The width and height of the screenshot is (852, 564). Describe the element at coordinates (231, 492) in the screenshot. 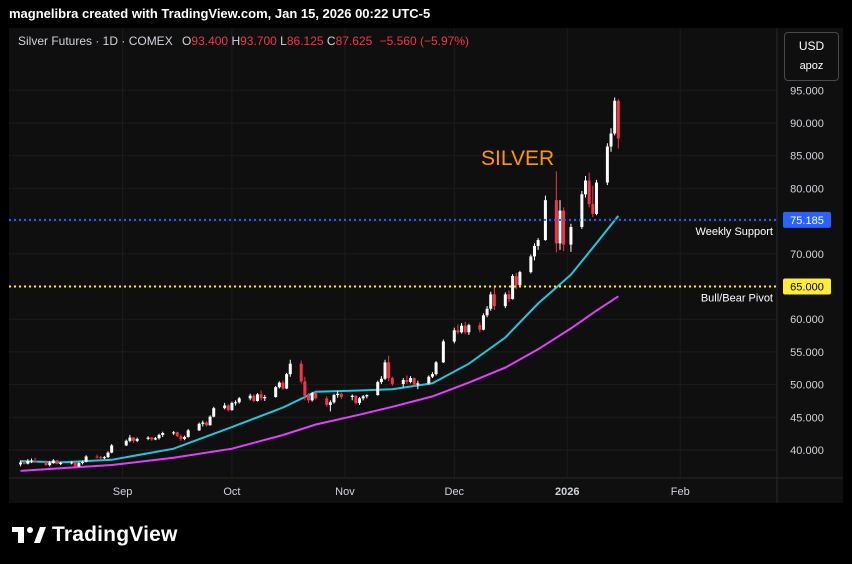

I see `x-tick-label-1: Oct` at that location.